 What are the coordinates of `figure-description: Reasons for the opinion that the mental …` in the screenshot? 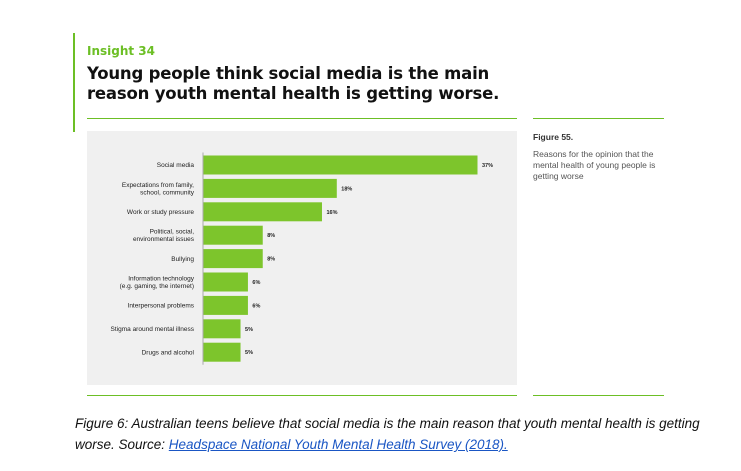 It's located at (594, 165).